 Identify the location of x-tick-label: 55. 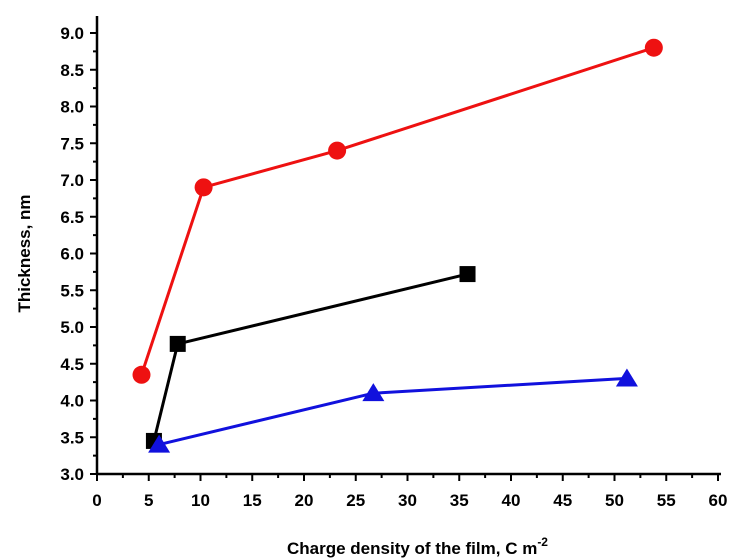
(666, 500).